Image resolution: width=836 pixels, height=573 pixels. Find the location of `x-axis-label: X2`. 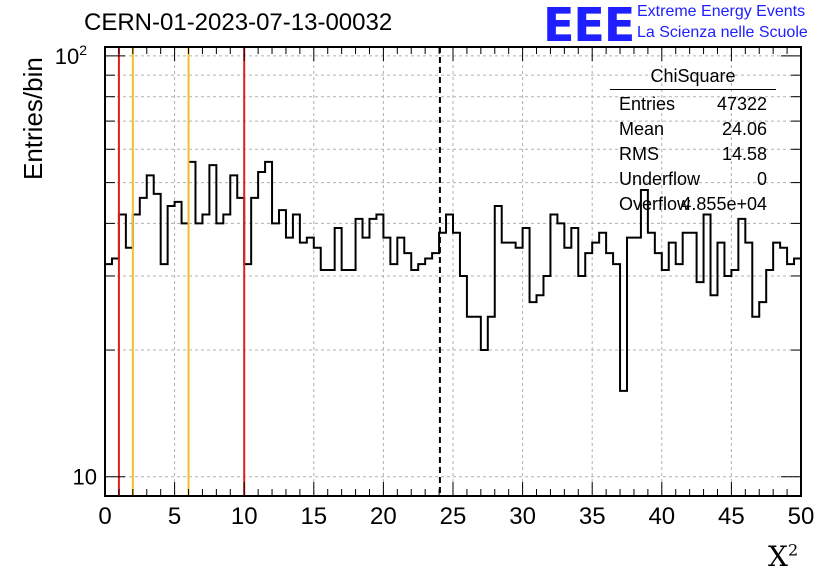

x-axis-label: X2 is located at coordinates (783, 556).